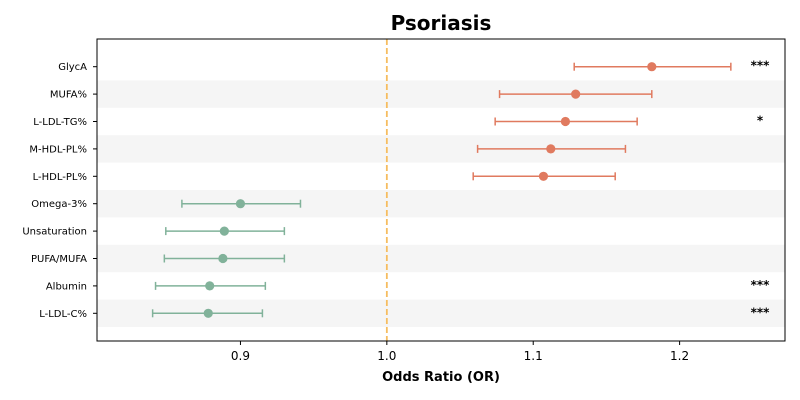 The width and height of the screenshot is (800, 400). What do you see at coordinates (533, 356) in the screenshot?
I see `x-tick-label: 1.1` at bounding box center [533, 356].